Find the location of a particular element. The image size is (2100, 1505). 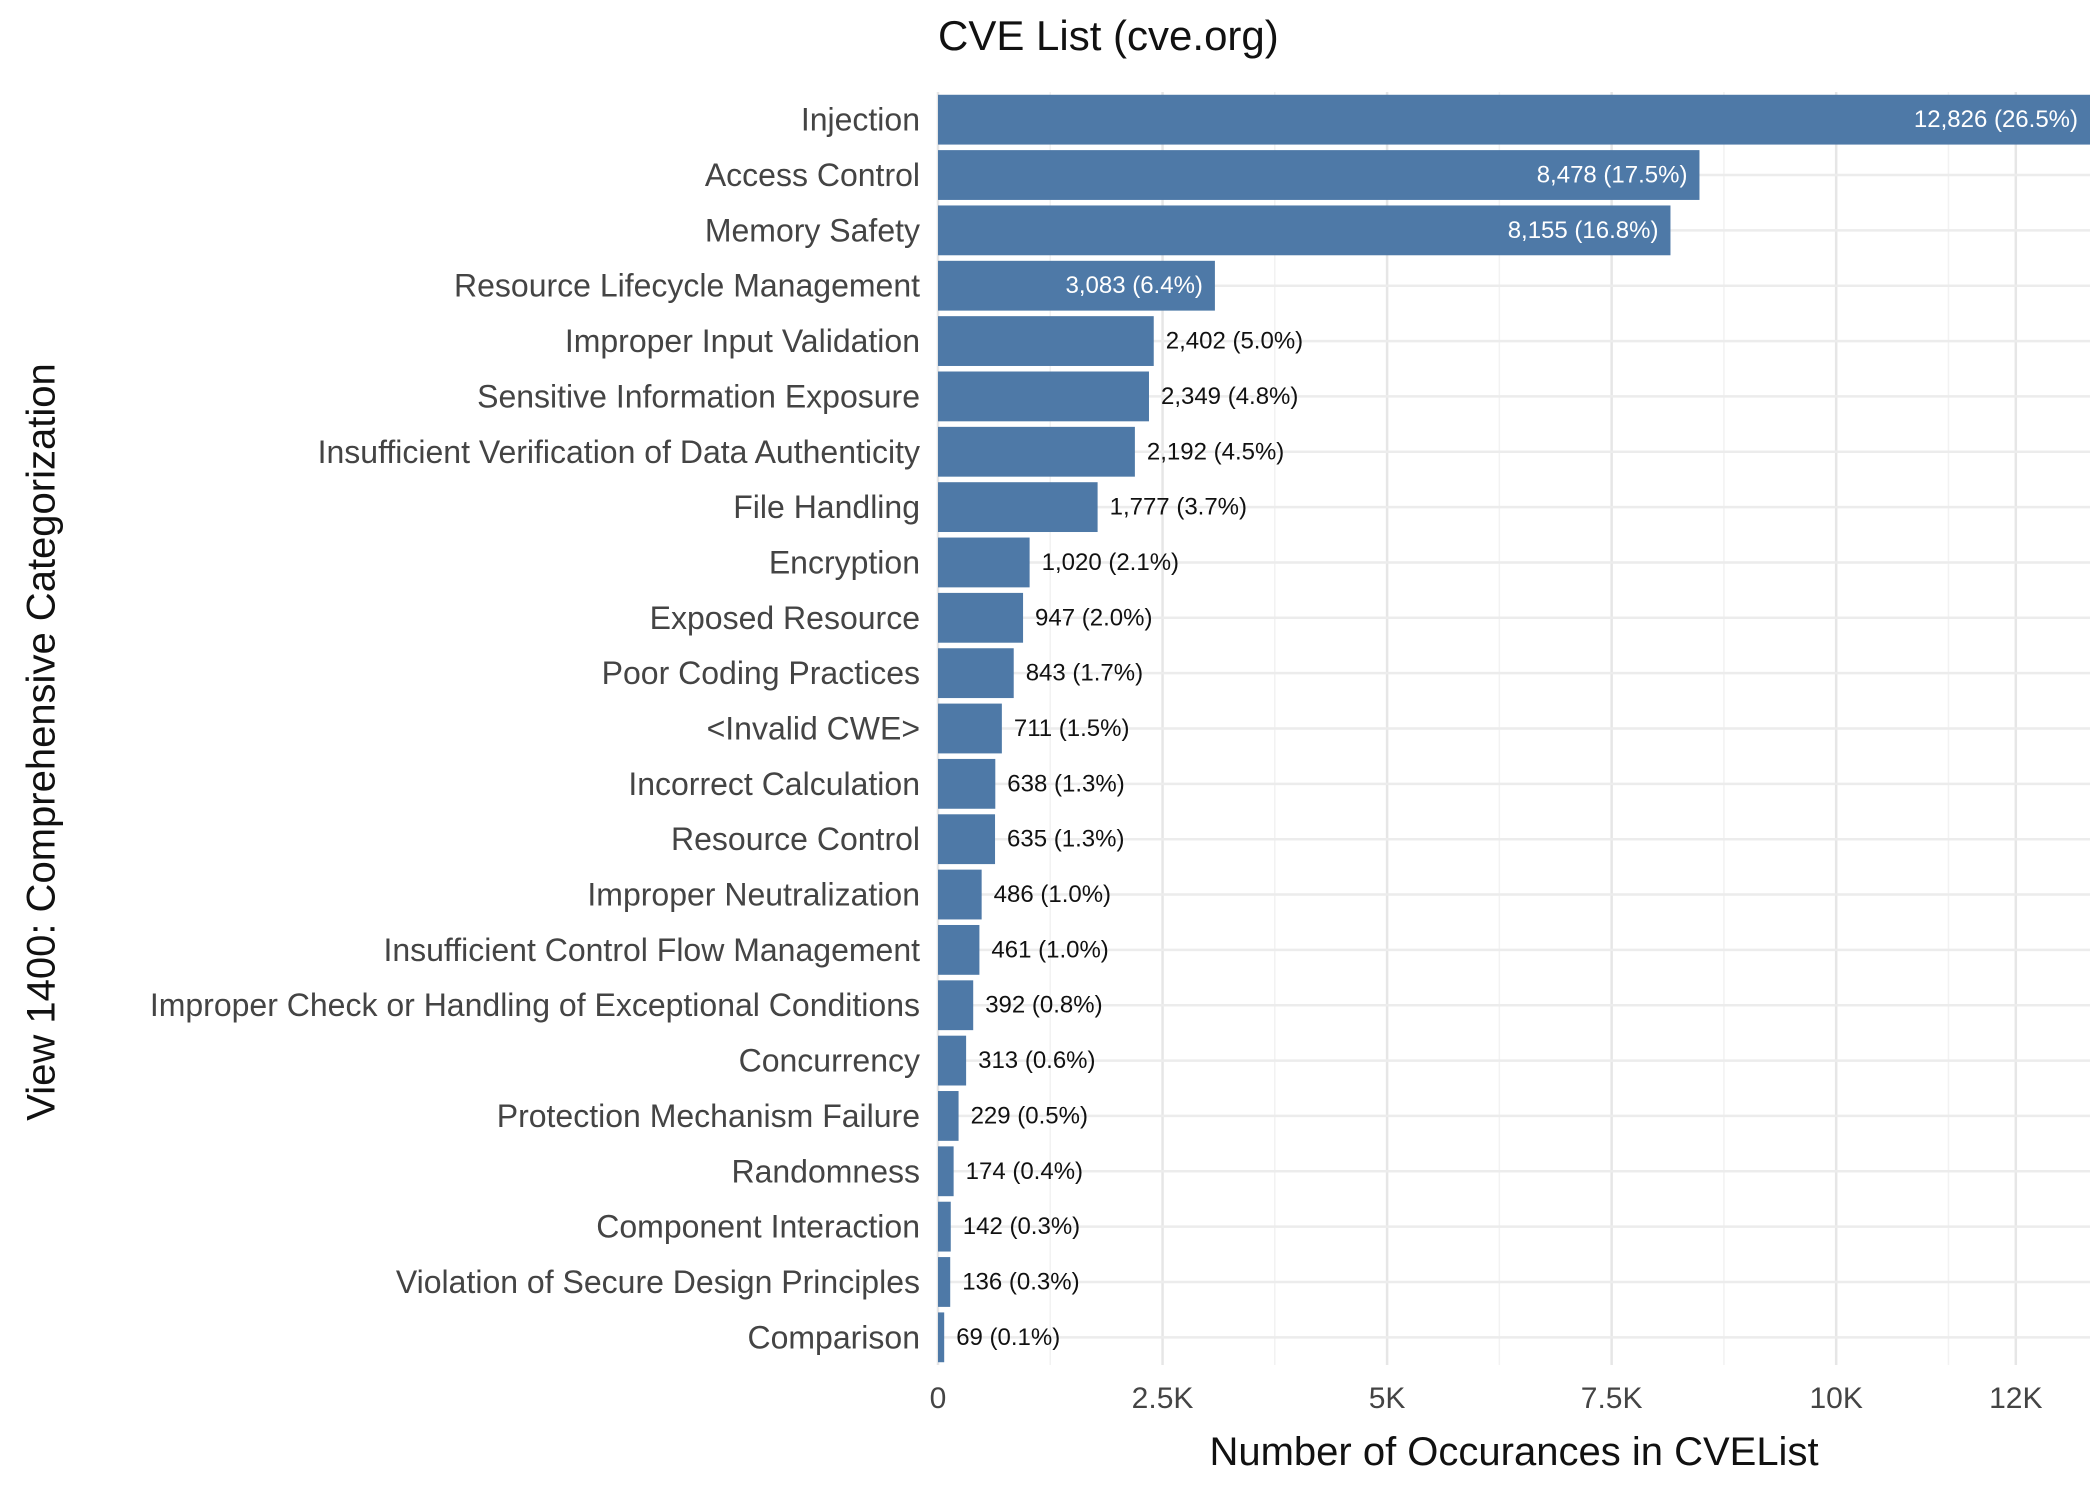

data-label: 8,155 (16.8%) is located at coordinates (1583, 230).